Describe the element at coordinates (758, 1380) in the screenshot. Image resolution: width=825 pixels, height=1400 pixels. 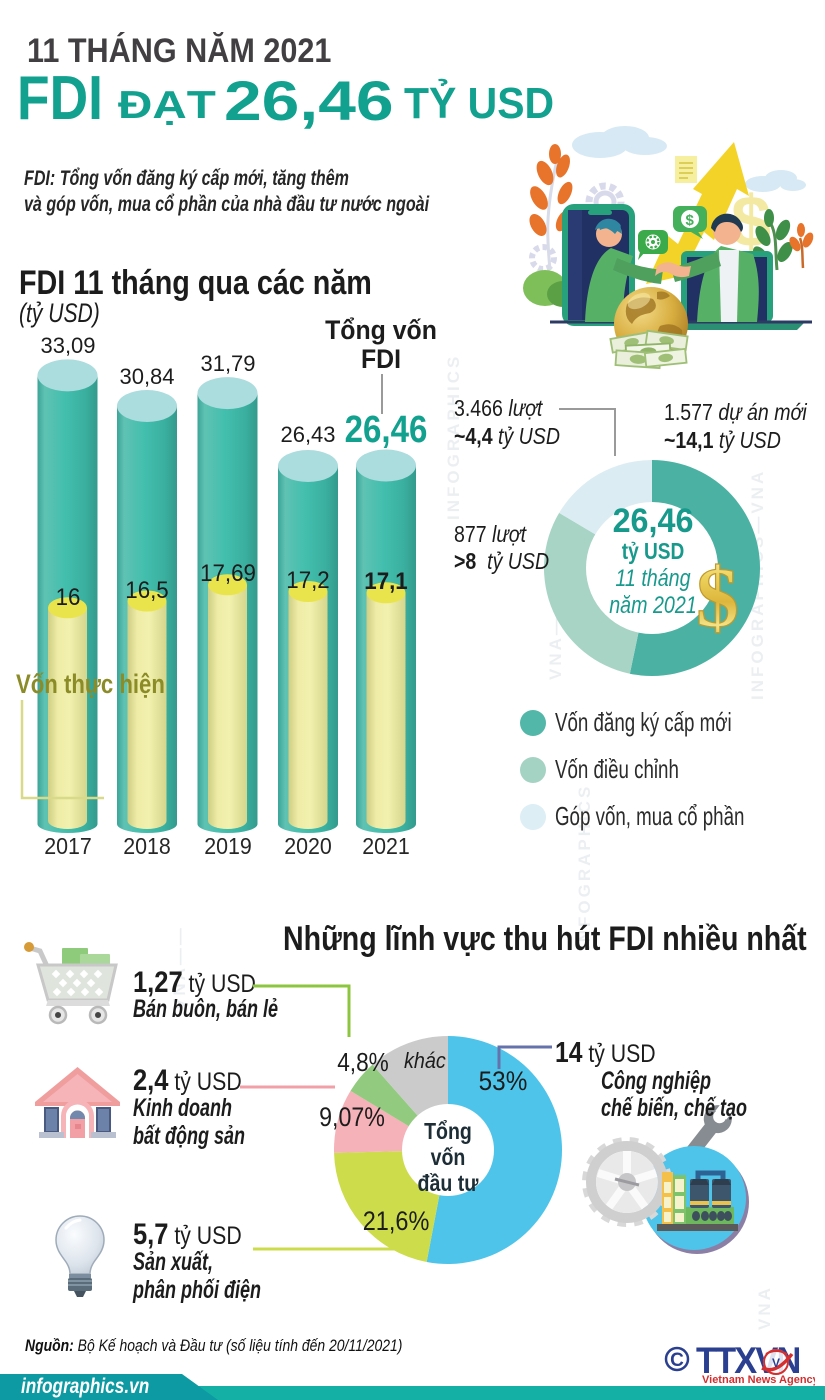
I see `svg-text: Vietnam News Agency` at that location.